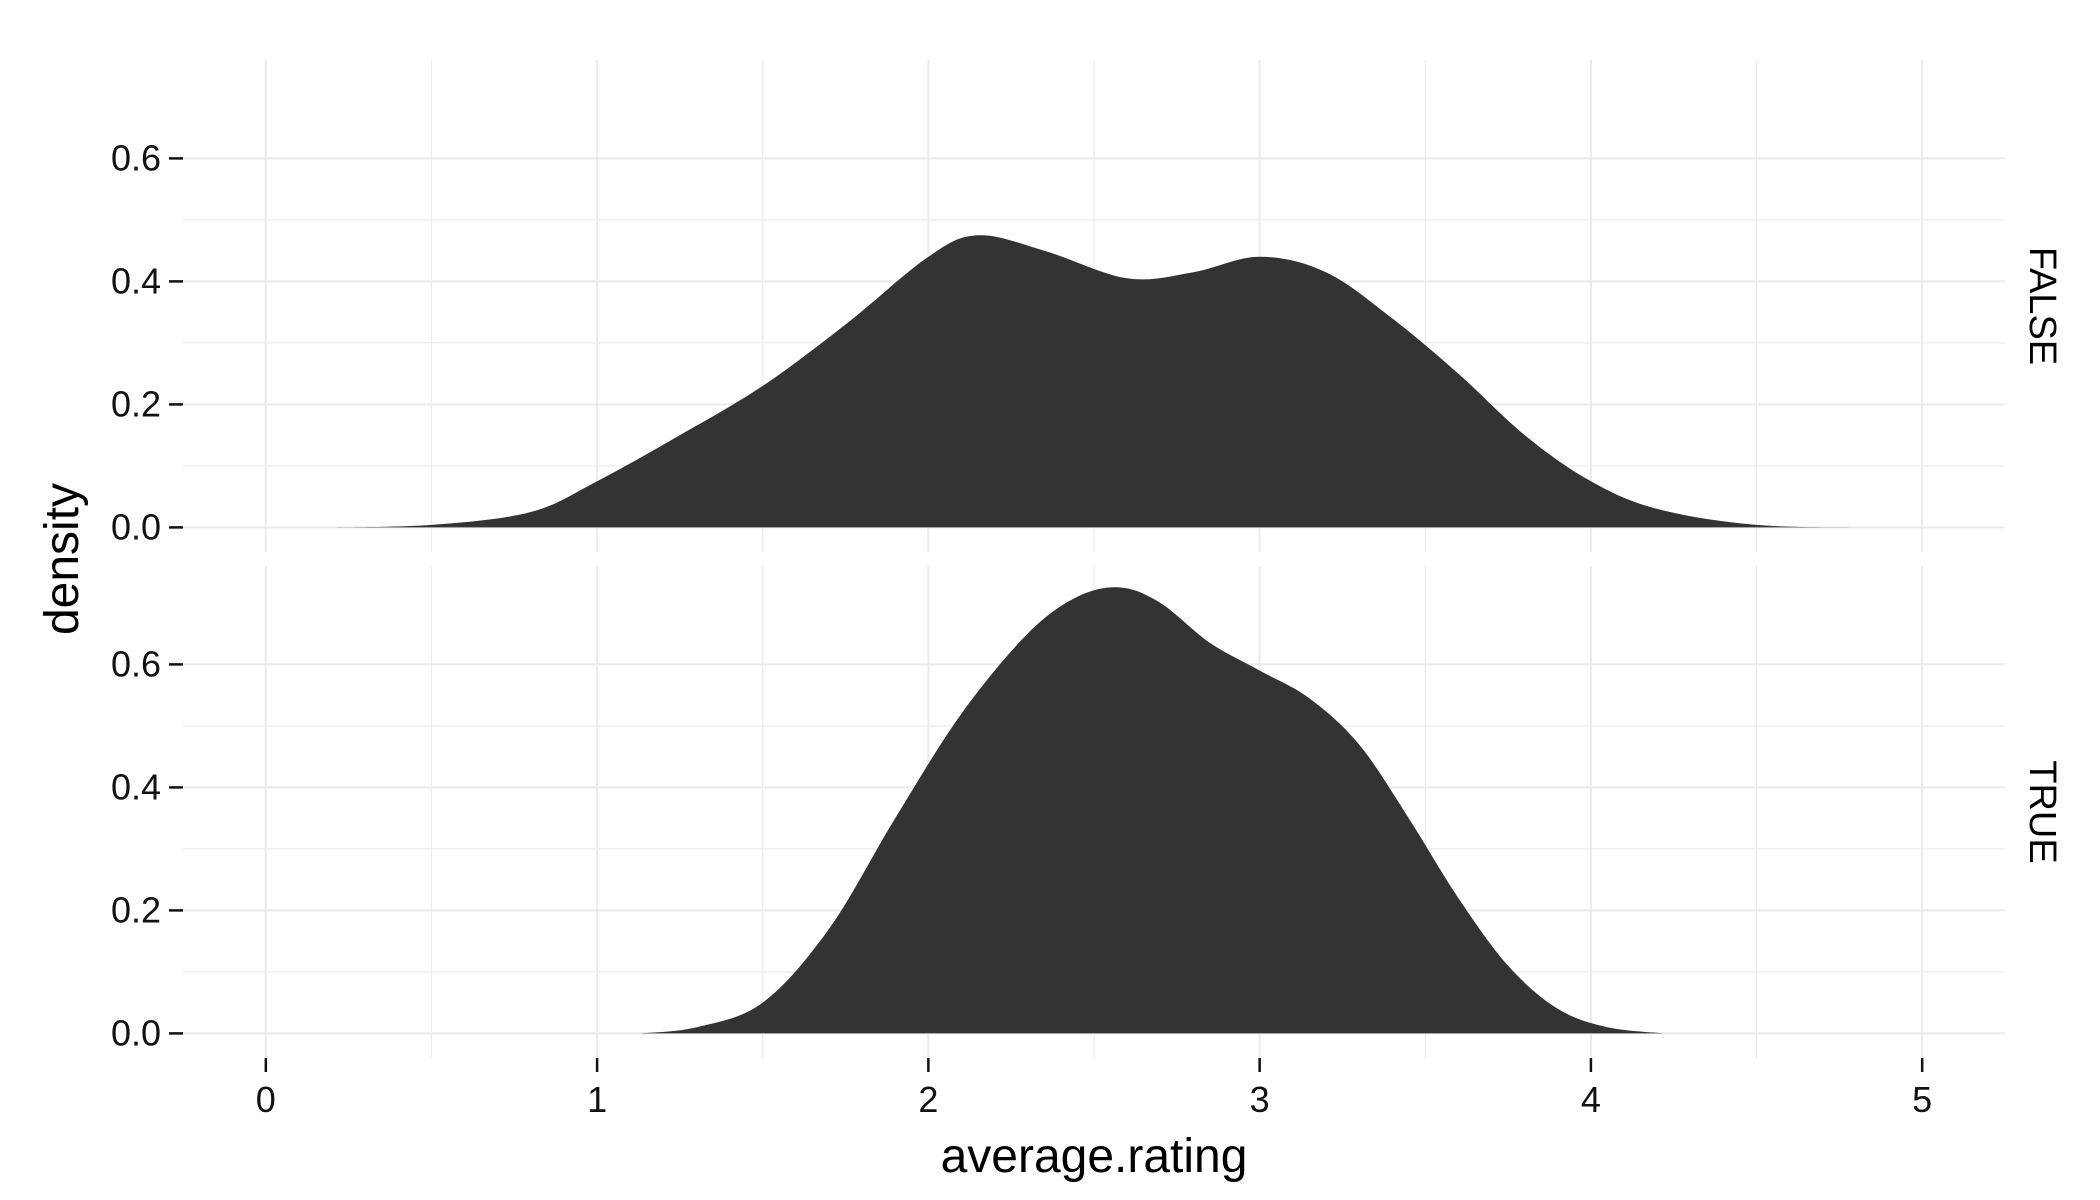 Image resolution: width=2100 pixels, height=1200 pixels. I want to click on x-axis-title: average.rating, so click(1094, 1156).